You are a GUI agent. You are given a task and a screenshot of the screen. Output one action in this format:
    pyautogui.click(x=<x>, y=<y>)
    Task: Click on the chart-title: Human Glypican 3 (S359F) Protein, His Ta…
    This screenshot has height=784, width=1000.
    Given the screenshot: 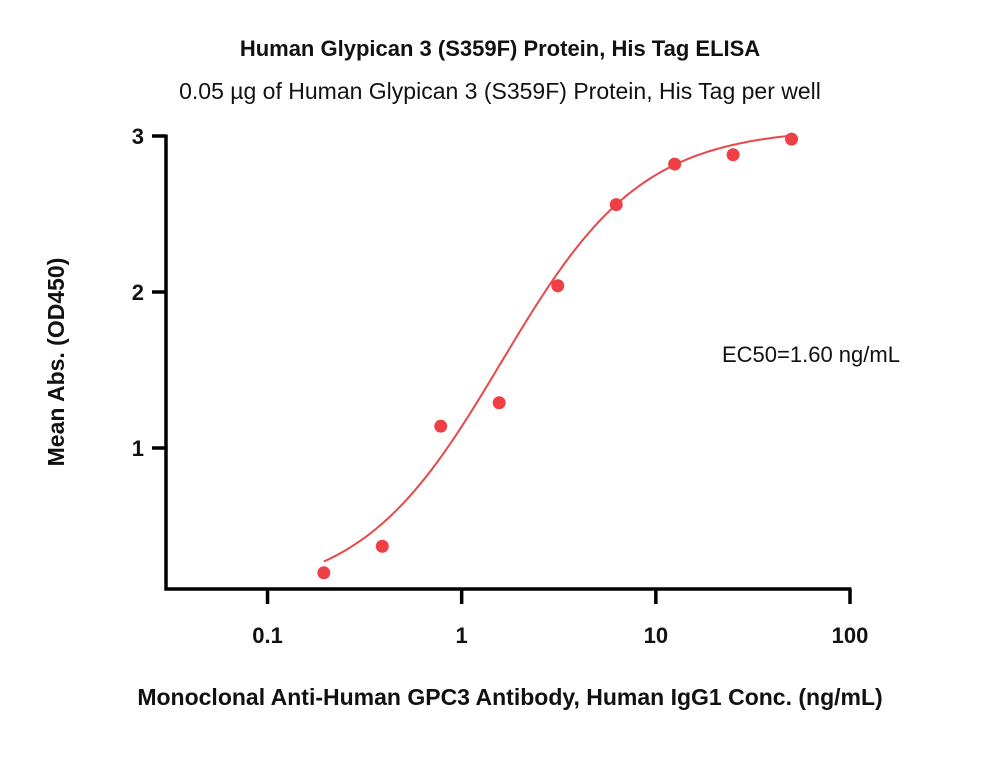 What is the action you would take?
    pyautogui.click(x=500, y=48)
    